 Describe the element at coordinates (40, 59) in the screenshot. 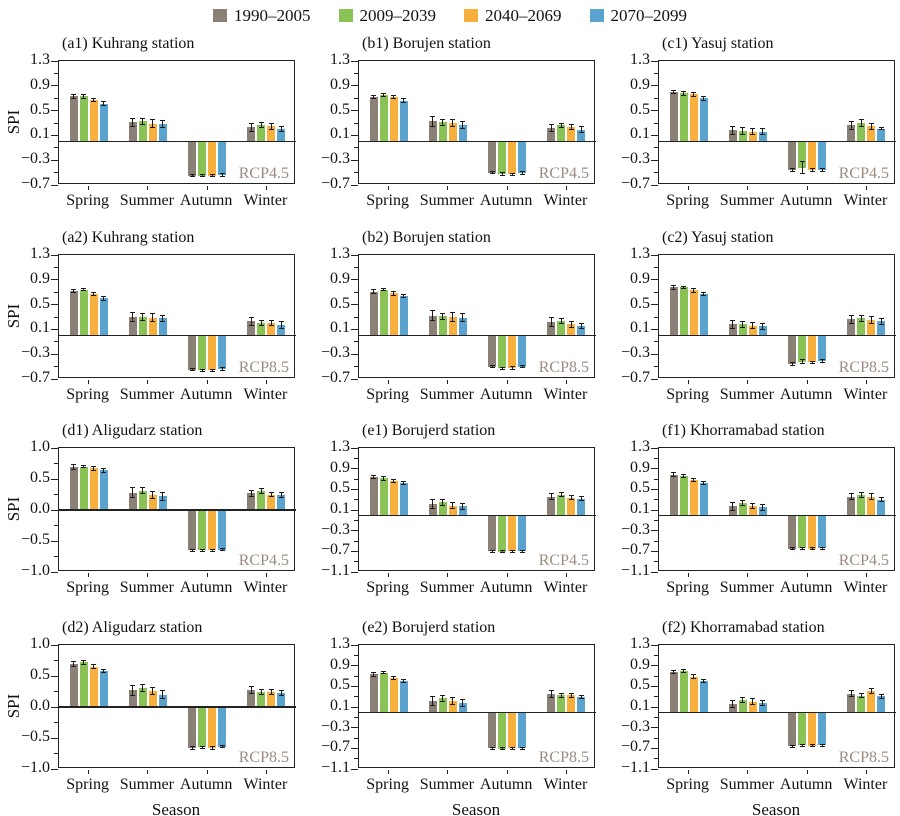

I see `y-tick-label: 1.3` at that location.